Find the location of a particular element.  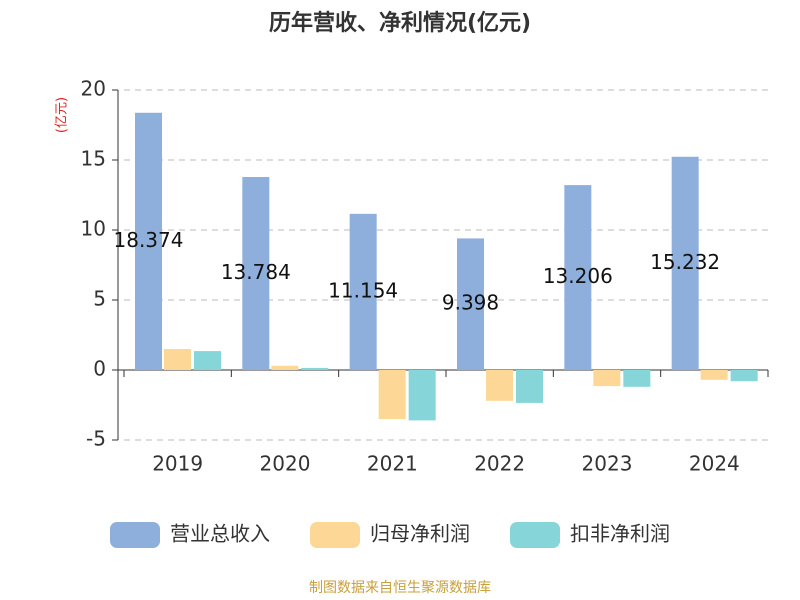

data-label: 18.374 is located at coordinates (149, 240).